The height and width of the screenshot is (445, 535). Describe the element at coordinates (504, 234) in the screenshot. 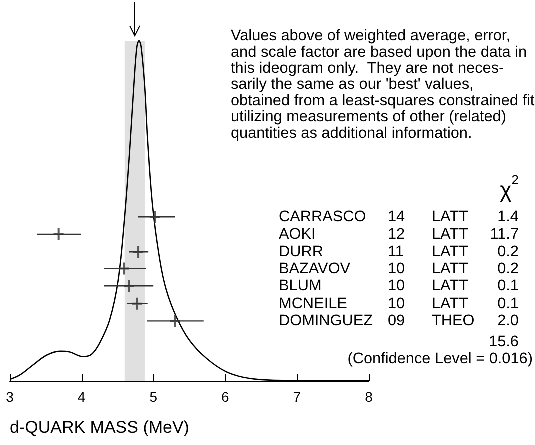

I see `text: 11.7` at that location.